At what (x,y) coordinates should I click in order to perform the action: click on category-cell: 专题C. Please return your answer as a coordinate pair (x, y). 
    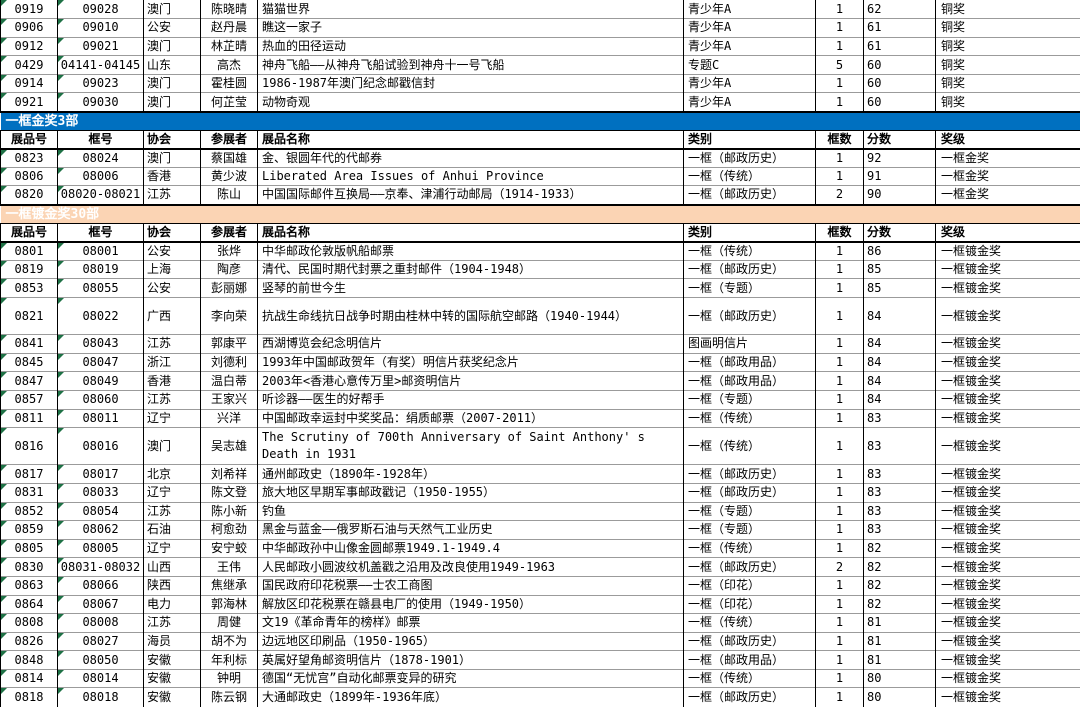
    Looking at the image, I should click on (750, 65).